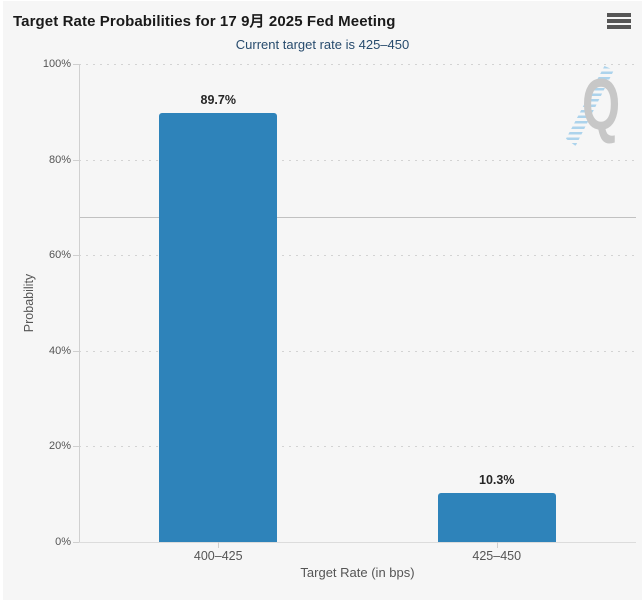  I want to click on bar-value-label: 89.7%, so click(218, 100).